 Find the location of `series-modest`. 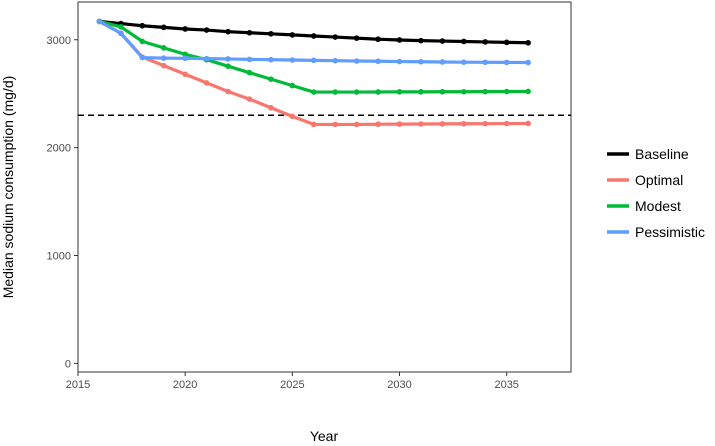

series-modest is located at coordinates (313, 56).